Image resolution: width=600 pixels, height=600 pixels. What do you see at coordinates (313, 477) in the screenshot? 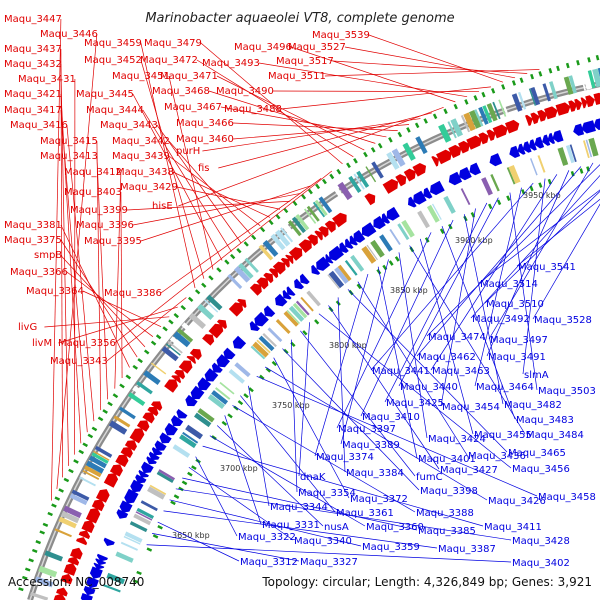
I see `gene-label-reverse: dnaK` at bounding box center [313, 477].